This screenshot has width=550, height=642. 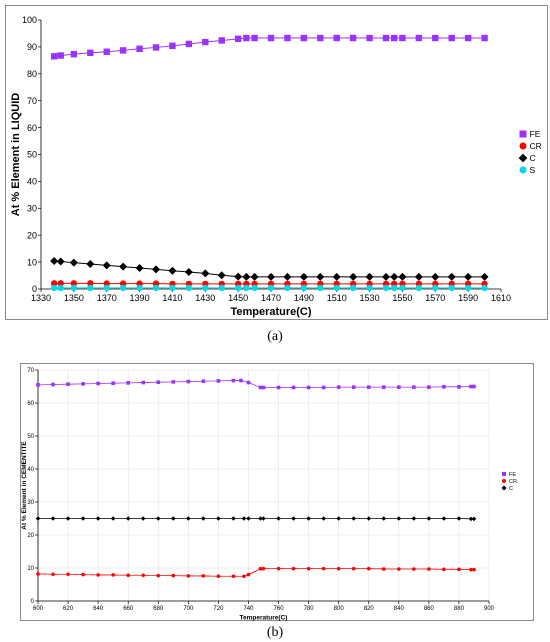 What do you see at coordinates (523, 170) in the screenshot?
I see `legend-marker-s` at bounding box center [523, 170].